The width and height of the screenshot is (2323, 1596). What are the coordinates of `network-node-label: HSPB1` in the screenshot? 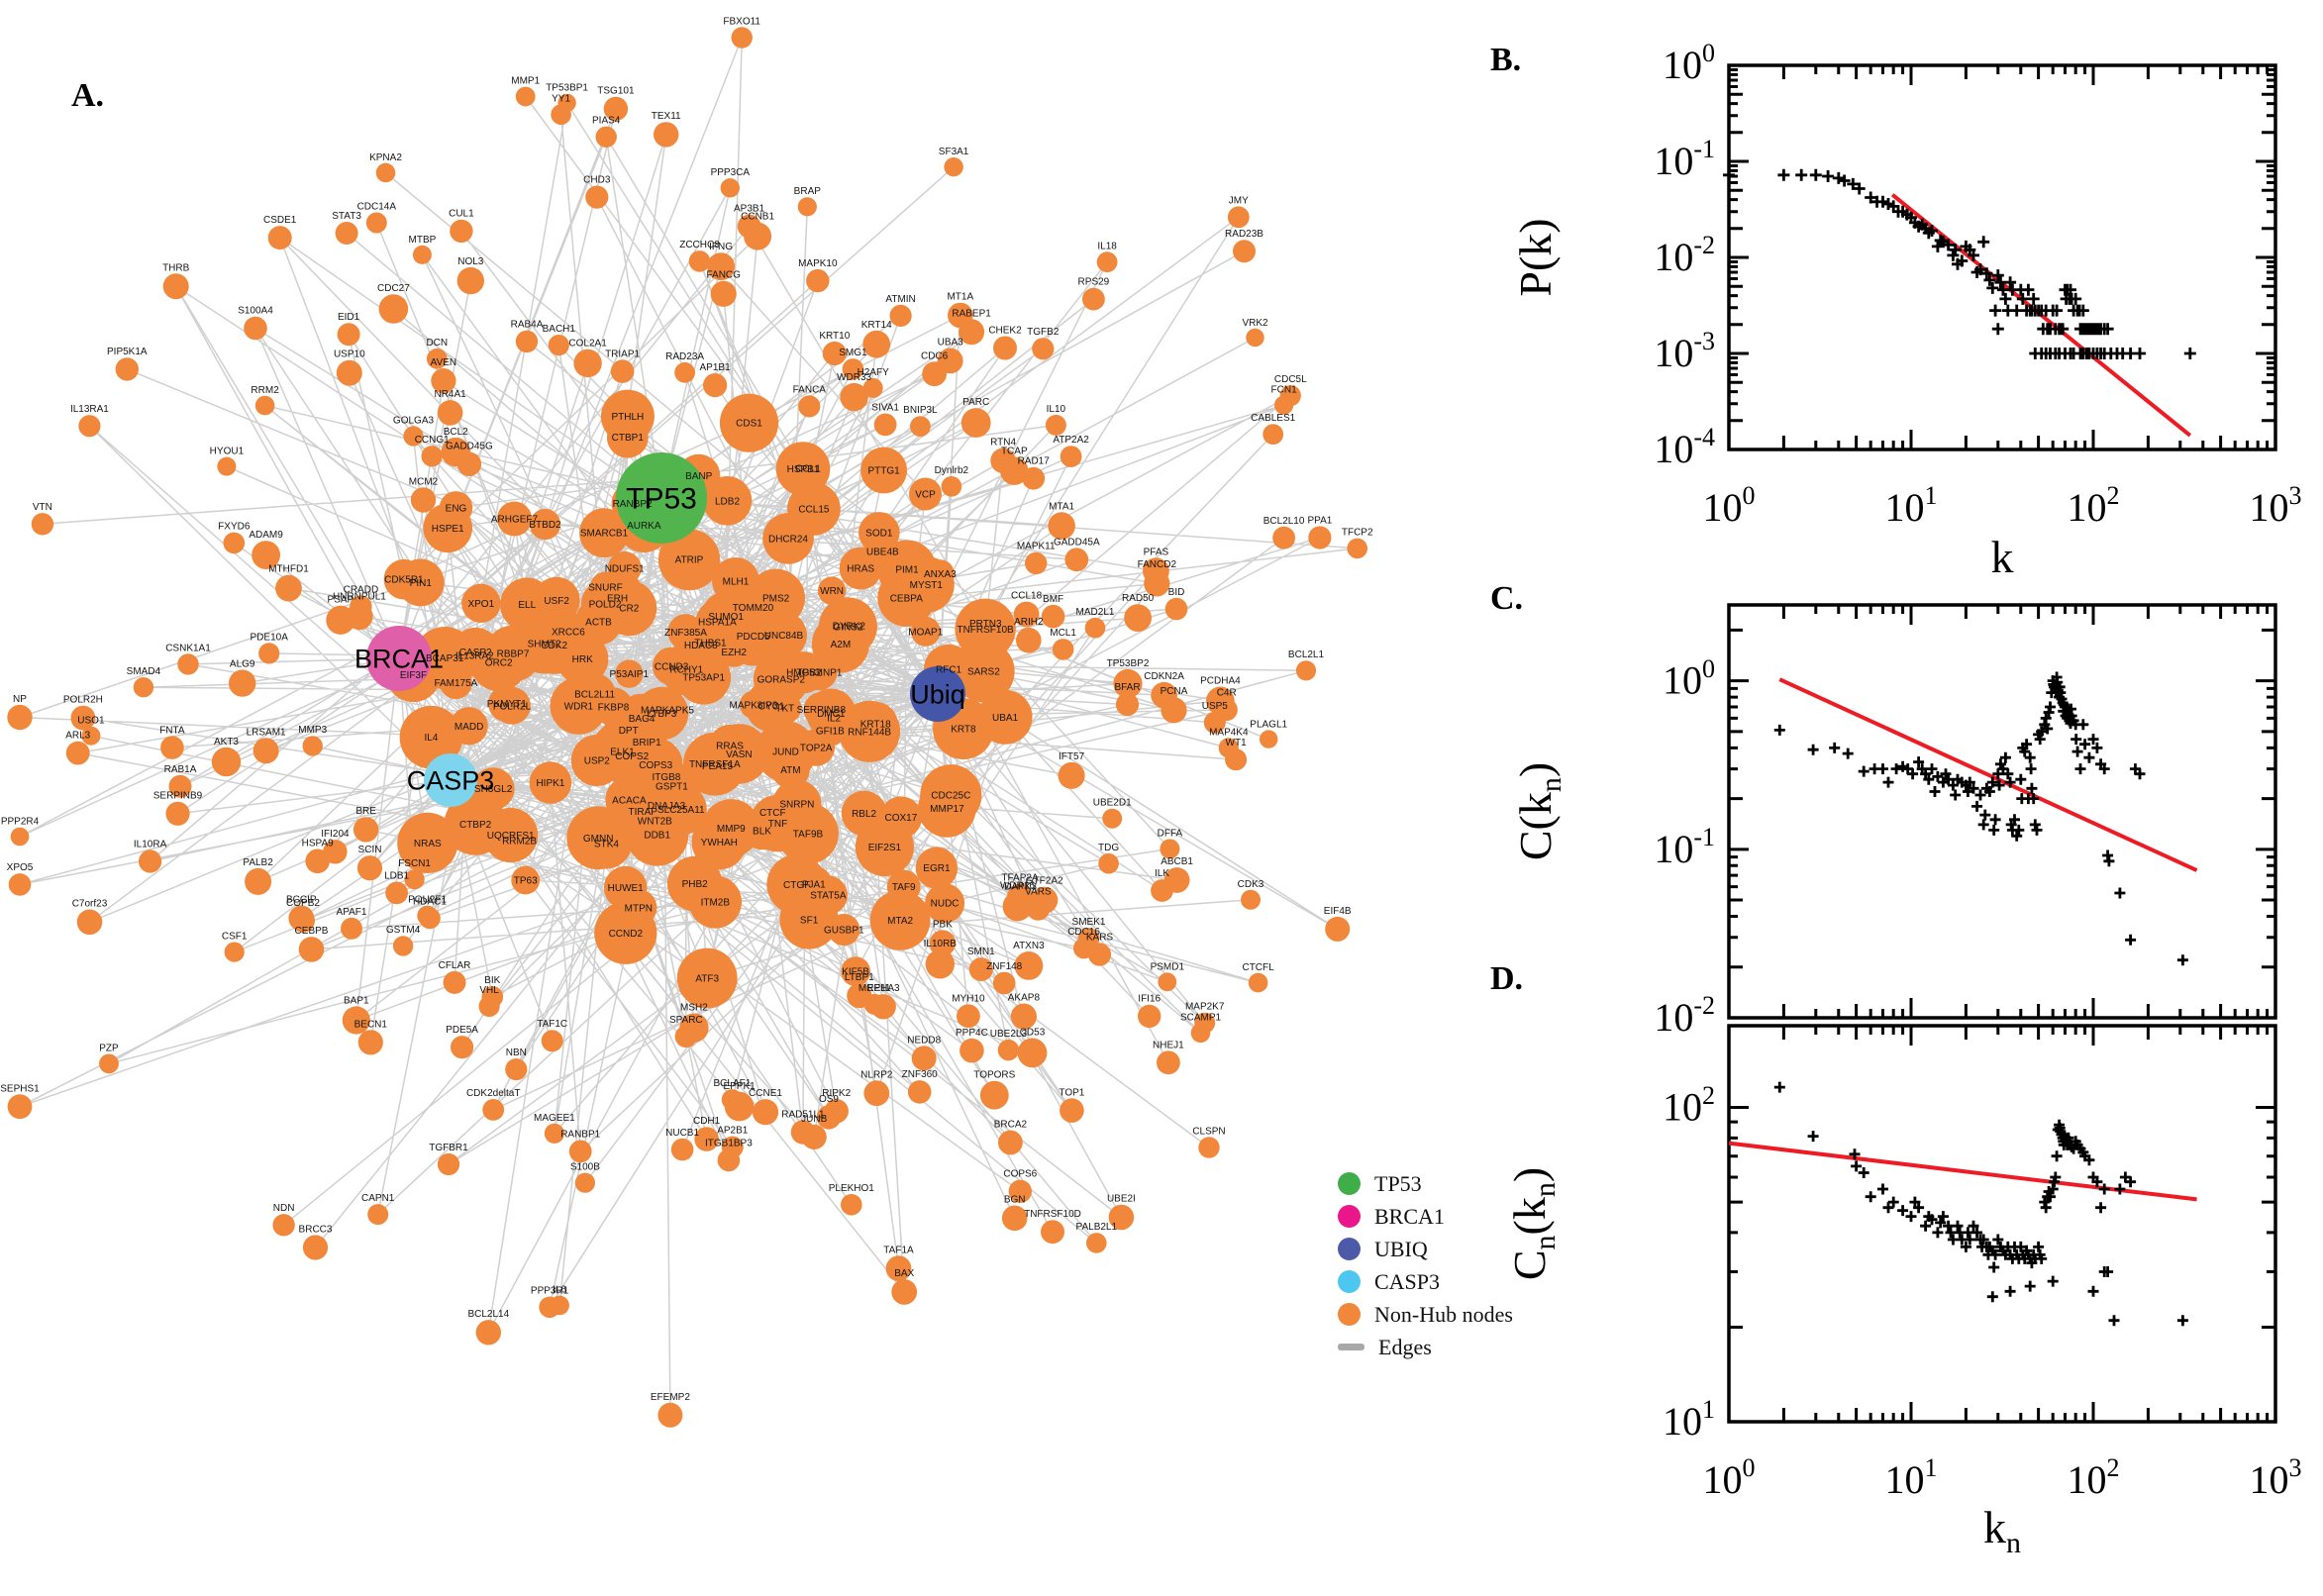 It's located at (803, 469).